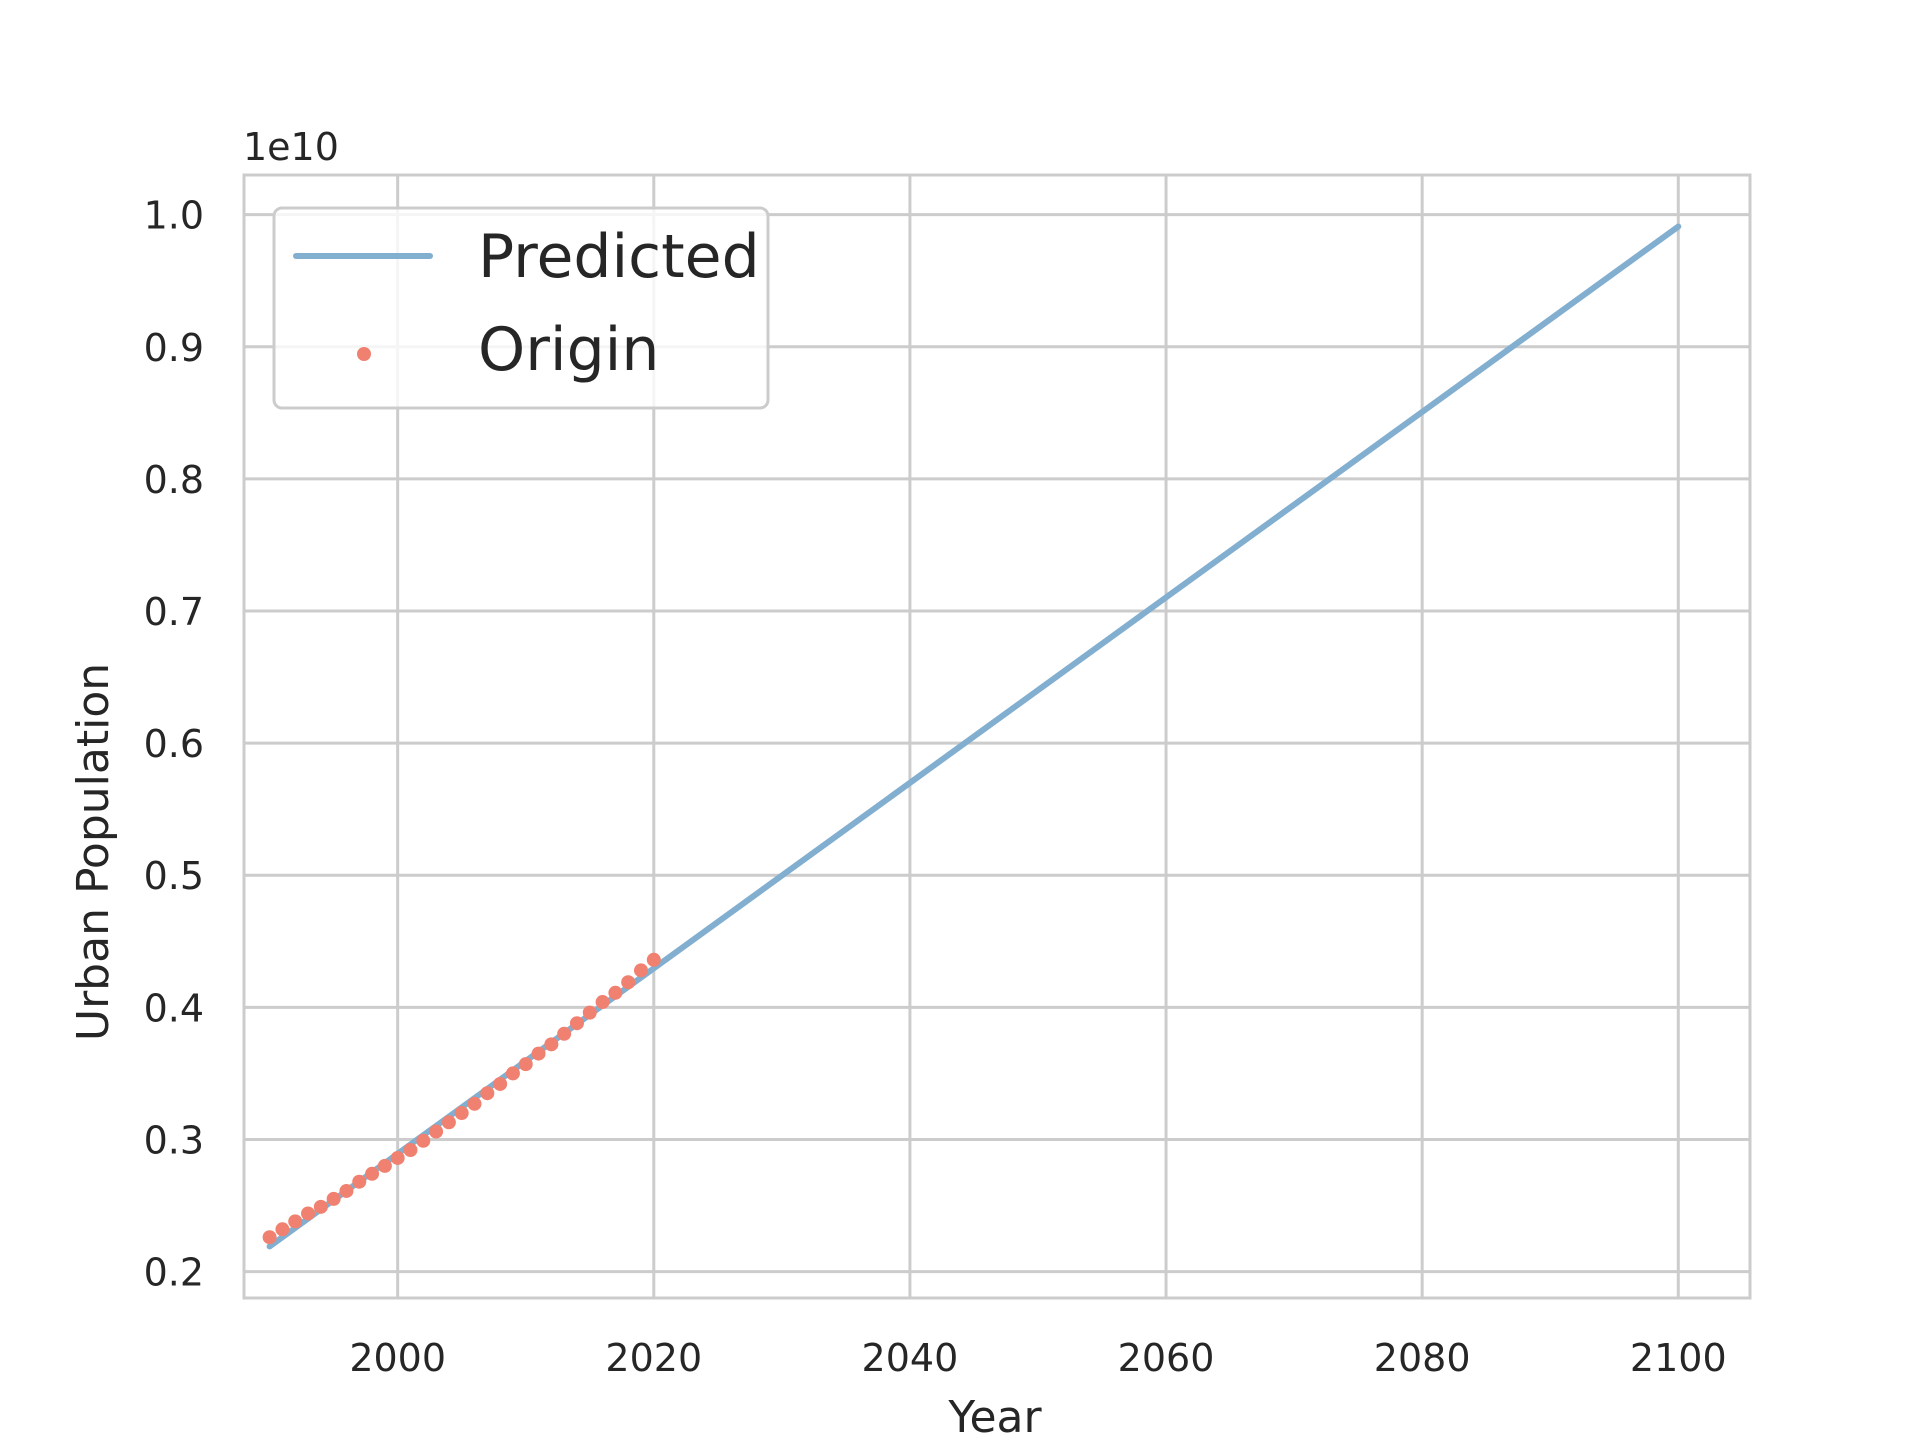  Describe the element at coordinates (93, 852) in the screenshot. I see `y-axis-label: Urban Population` at that location.